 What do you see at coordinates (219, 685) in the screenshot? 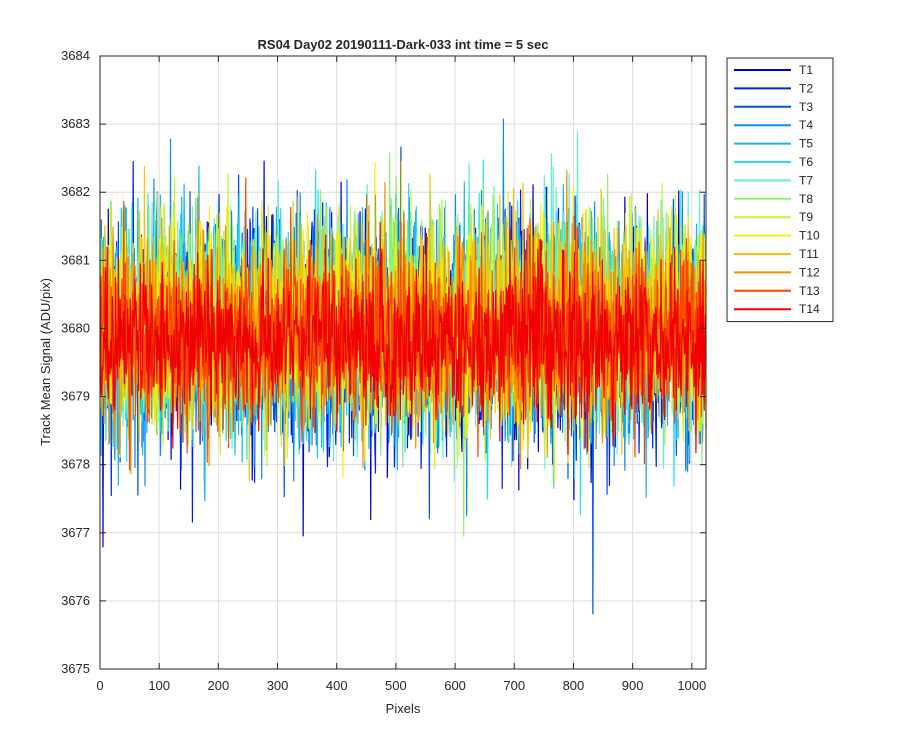
I see `x-tick-label: 200` at bounding box center [219, 685].